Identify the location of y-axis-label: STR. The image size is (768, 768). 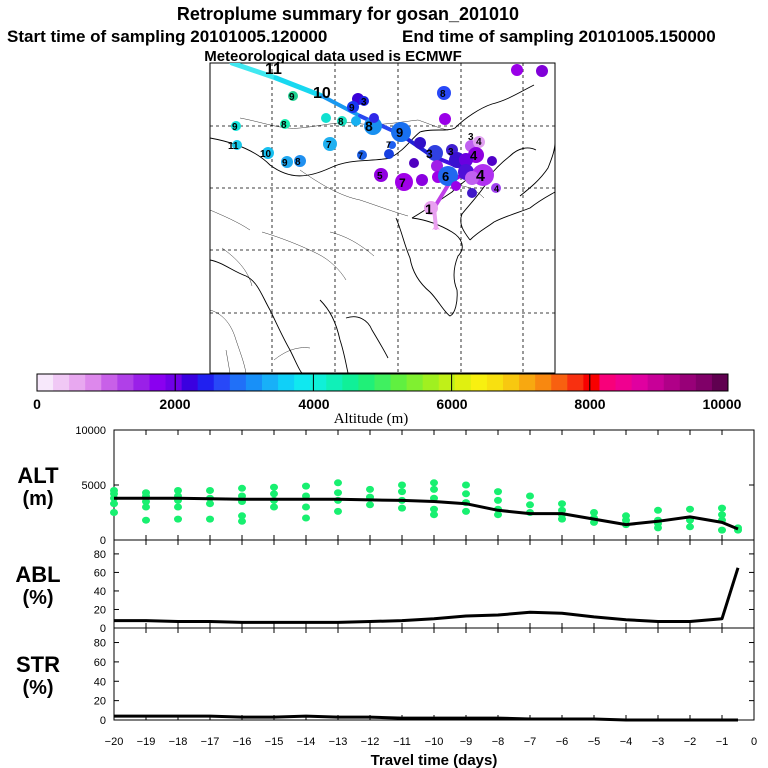
(38, 664).